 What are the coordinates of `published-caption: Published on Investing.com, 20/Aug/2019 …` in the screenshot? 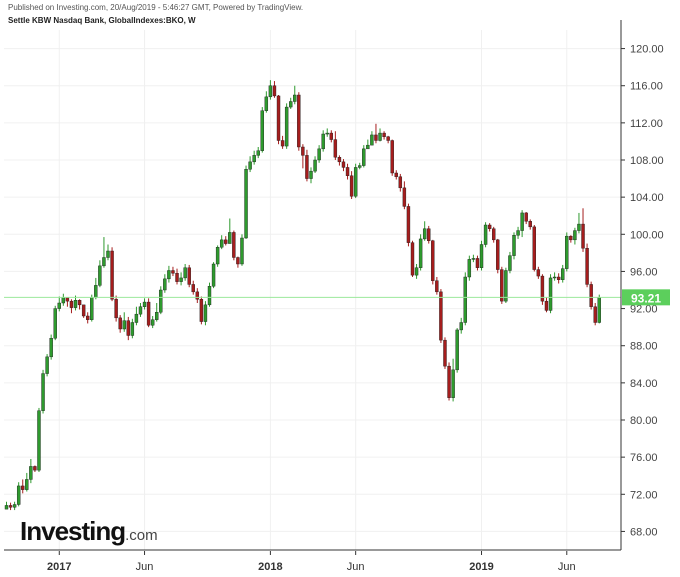 It's located at (156, 7).